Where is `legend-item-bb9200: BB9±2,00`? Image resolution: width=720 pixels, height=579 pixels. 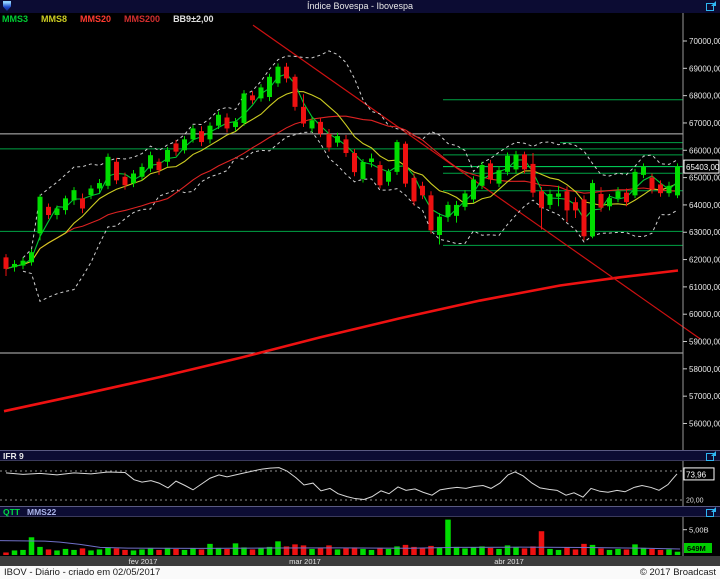
legend-item-bb9200: BB9±2,00 is located at coordinates (193, 19).